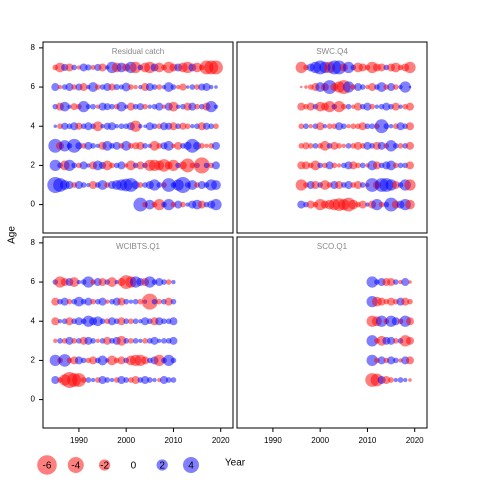  Describe the element at coordinates (191, 465) in the screenshot. I see `legend-bubble` at that location.